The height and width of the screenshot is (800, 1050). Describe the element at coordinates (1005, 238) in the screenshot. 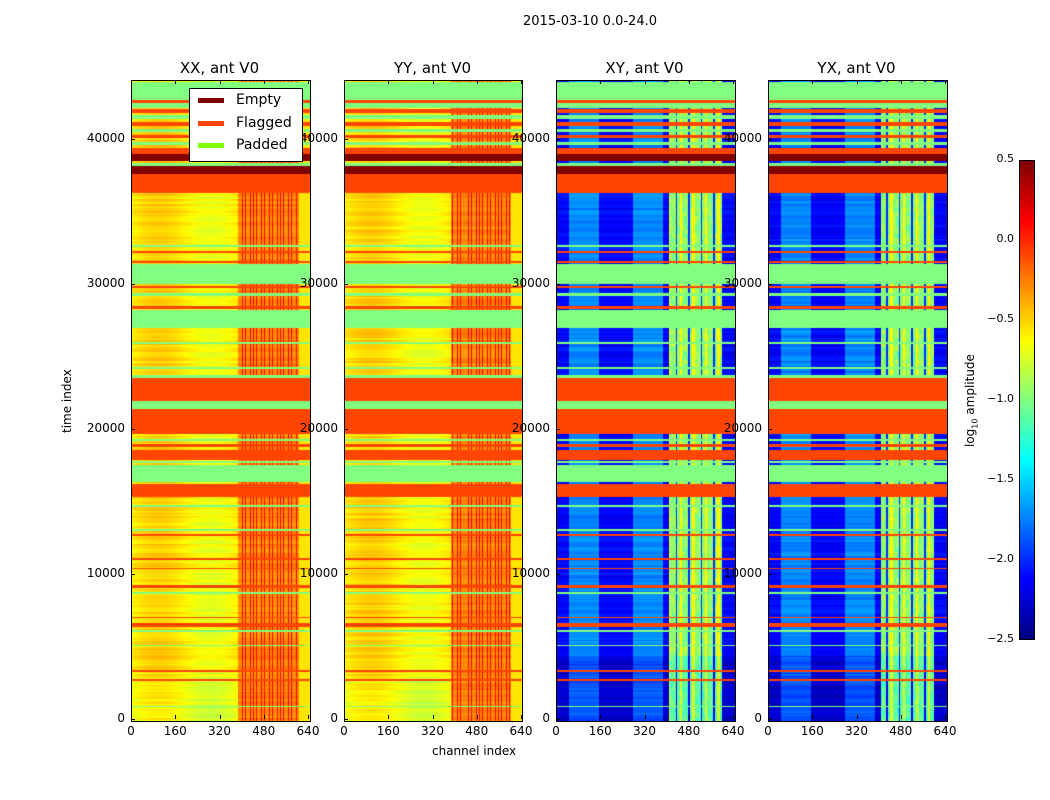

I see `colorbar-tick-label: 0.0` at that location.